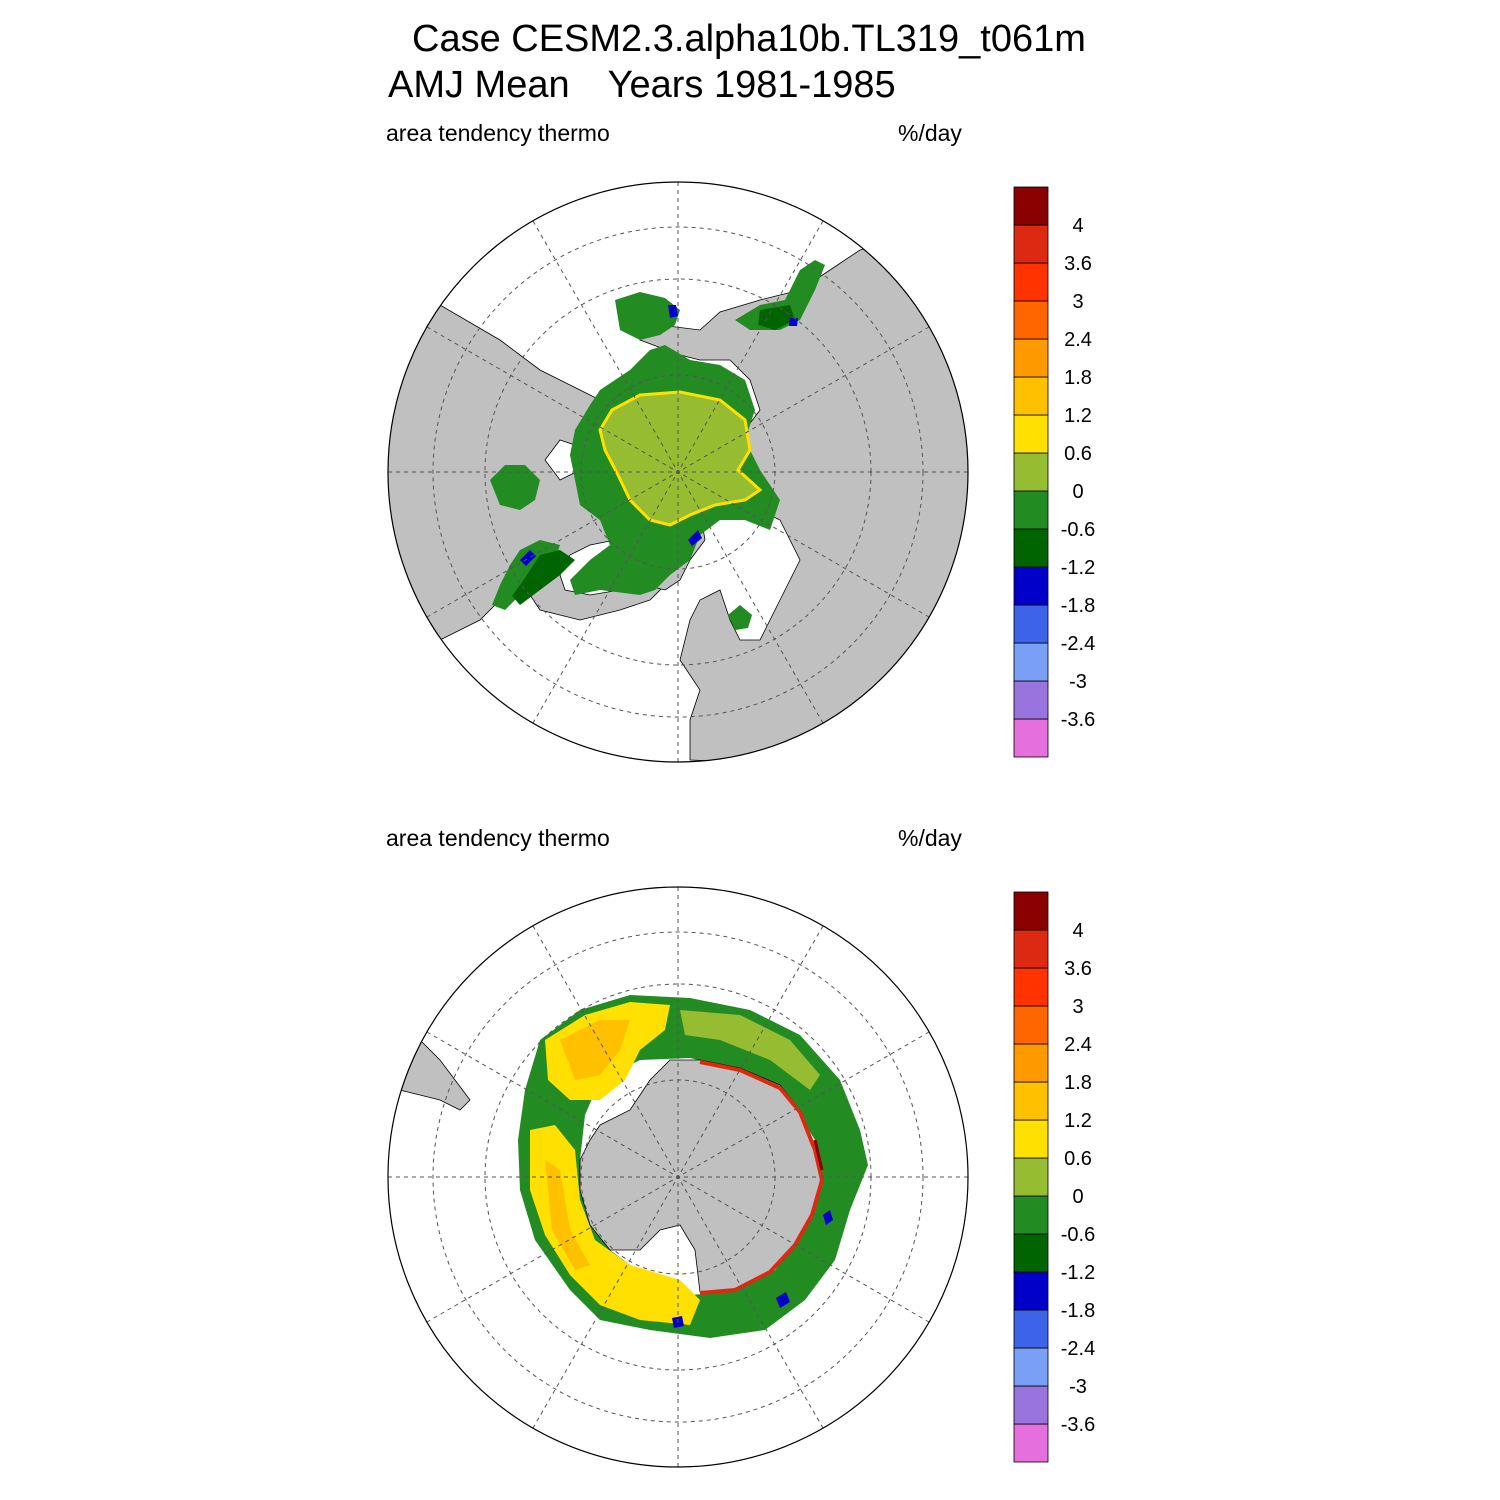  Describe the element at coordinates (1077, 226) in the screenshot. I see `nh-colorbar-tick-label: 4` at that location.